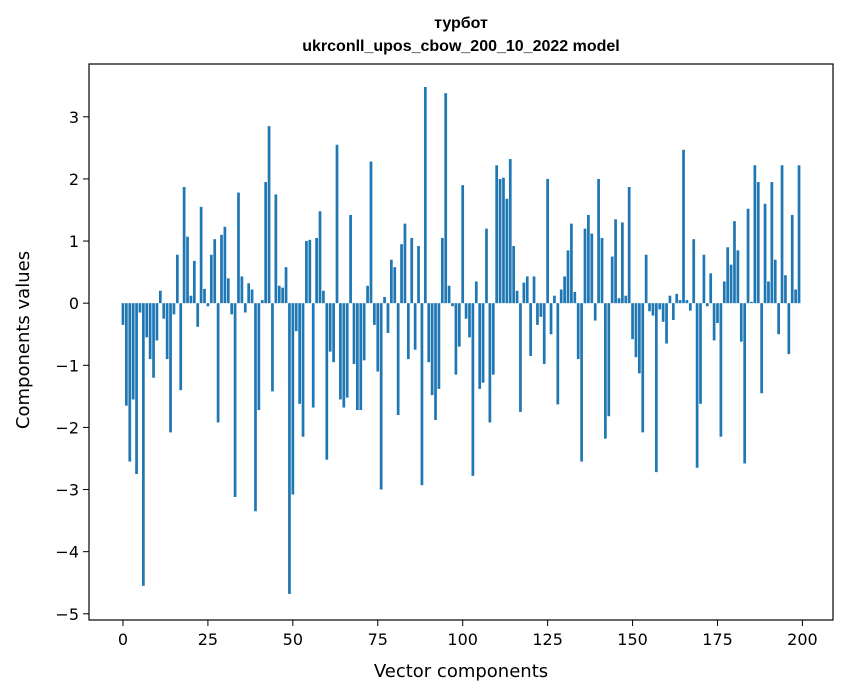 The height and width of the screenshot is (696, 847). I want to click on x-tick-label: 125, so click(547, 639).